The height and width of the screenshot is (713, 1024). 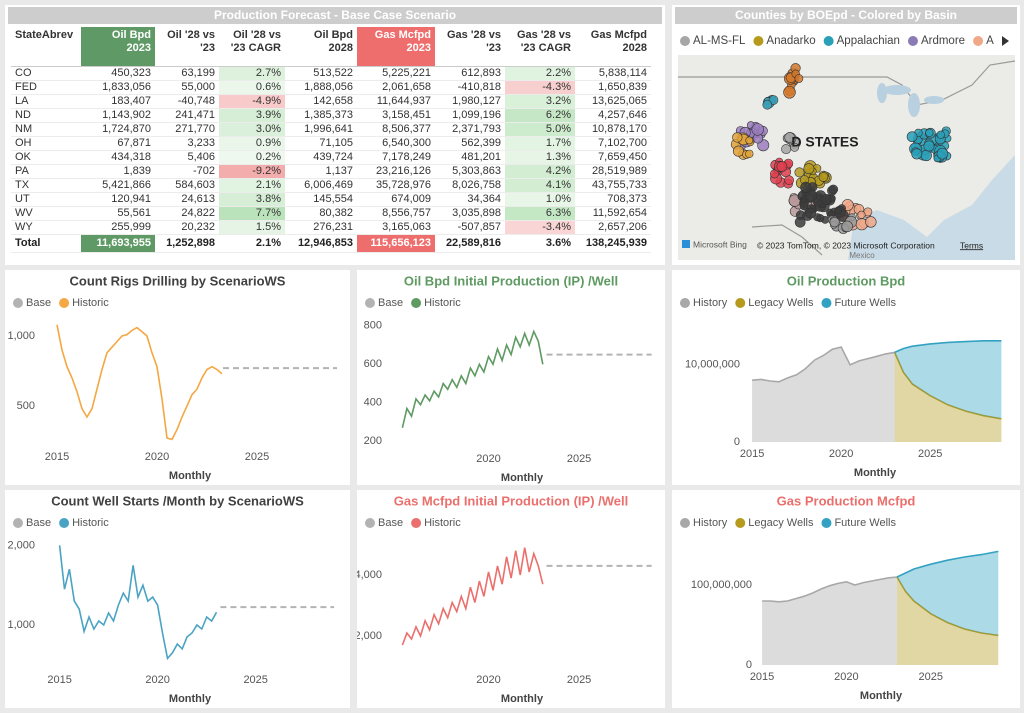 What do you see at coordinates (493, 48) in the screenshot?
I see `header-line: '23` at bounding box center [493, 48].